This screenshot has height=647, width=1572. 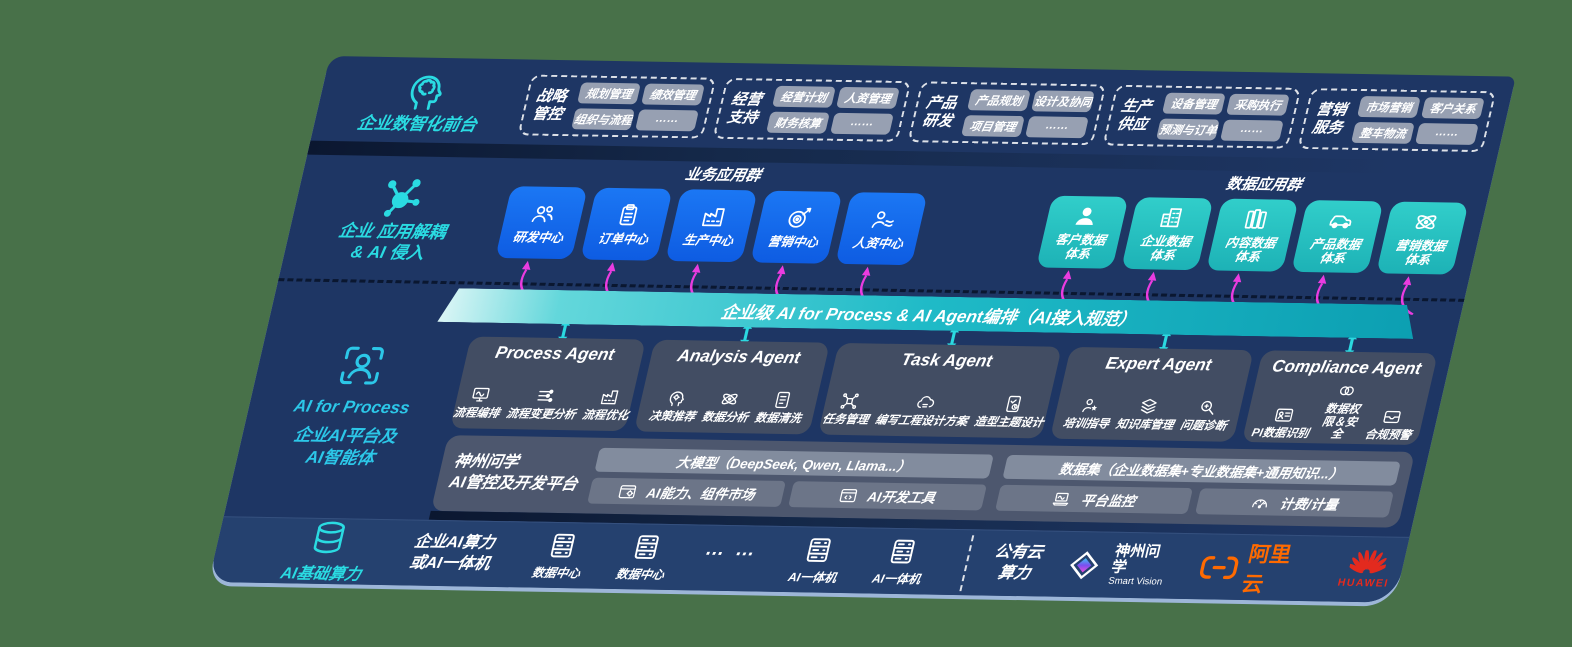 What do you see at coordinates (1149, 407) in the screenshot?
I see `layers-icon` at bounding box center [1149, 407].